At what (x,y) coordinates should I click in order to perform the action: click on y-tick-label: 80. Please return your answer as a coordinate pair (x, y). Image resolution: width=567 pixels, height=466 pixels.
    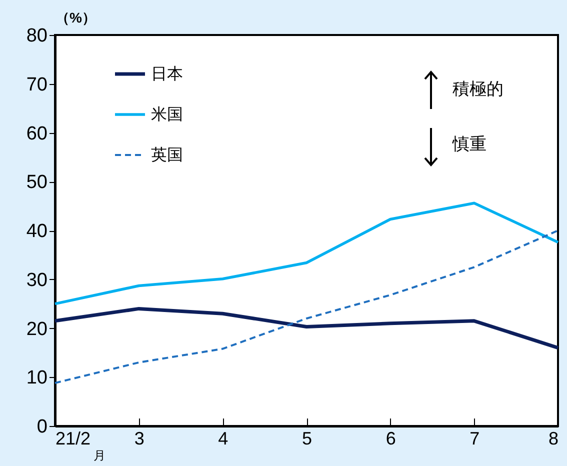
    Looking at the image, I should click on (37, 36).